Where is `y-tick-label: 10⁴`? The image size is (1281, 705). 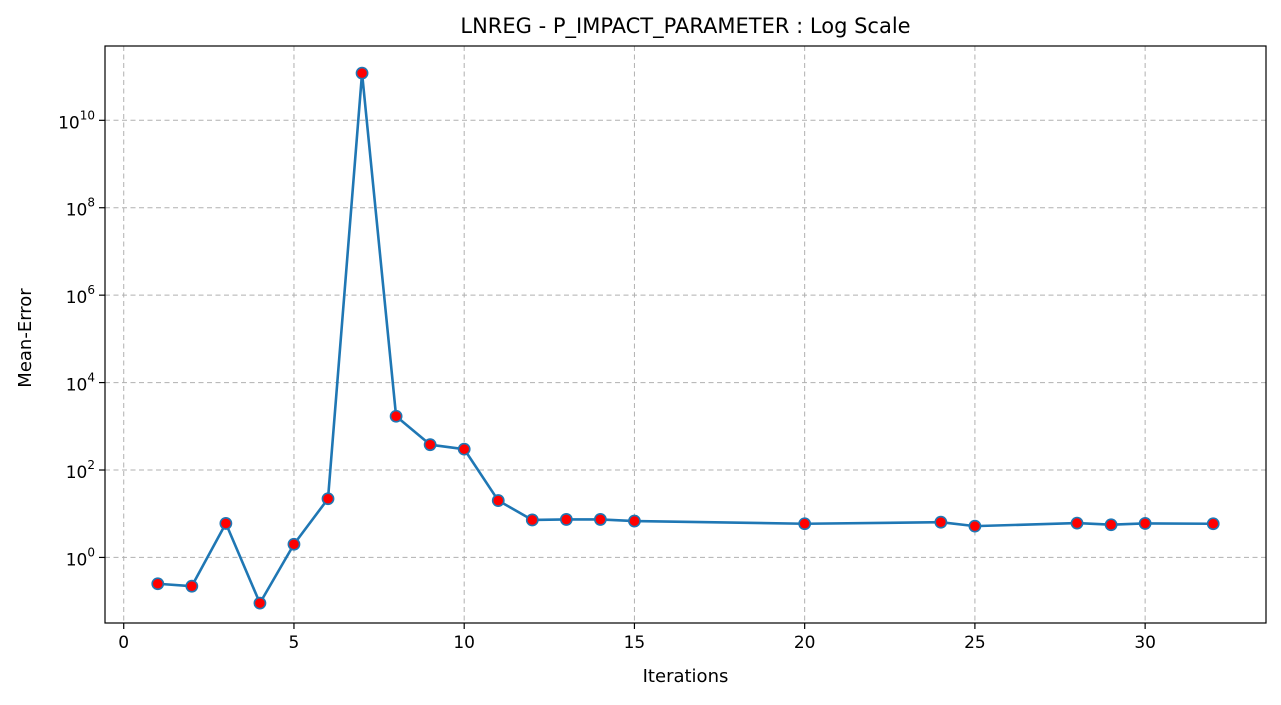 y-tick-label: 10⁴ is located at coordinates (80, 383).